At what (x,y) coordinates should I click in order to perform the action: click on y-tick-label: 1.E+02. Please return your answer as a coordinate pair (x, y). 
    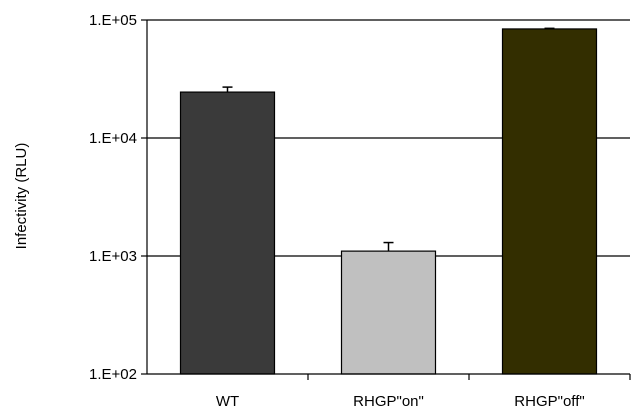
    Looking at the image, I should click on (113, 374).